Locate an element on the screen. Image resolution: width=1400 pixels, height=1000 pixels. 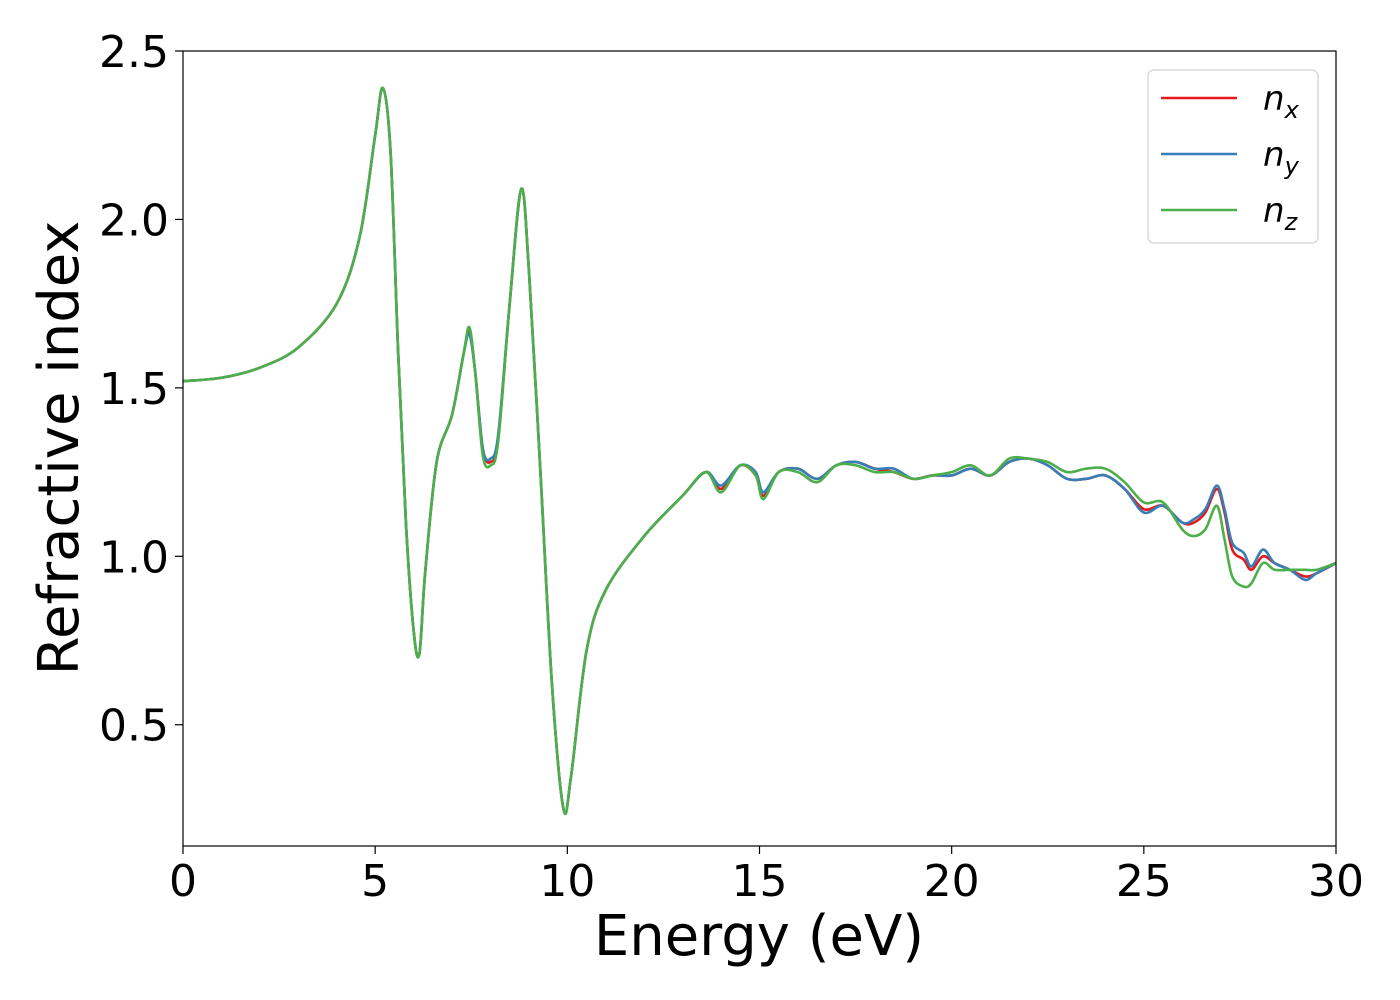
x-tick-label: 30 is located at coordinates (1336, 881).